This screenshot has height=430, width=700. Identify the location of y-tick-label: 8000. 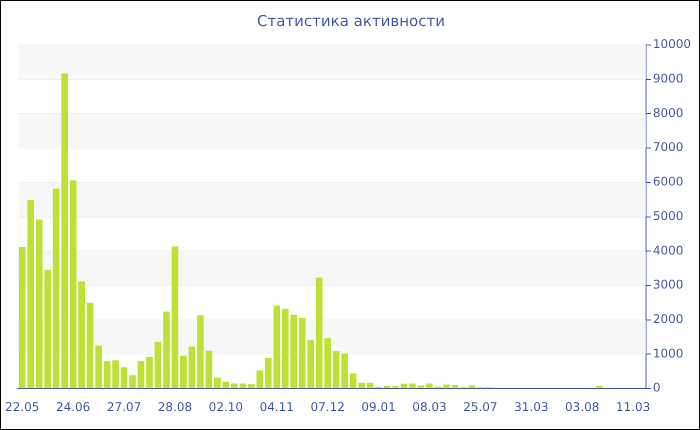
(668, 113).